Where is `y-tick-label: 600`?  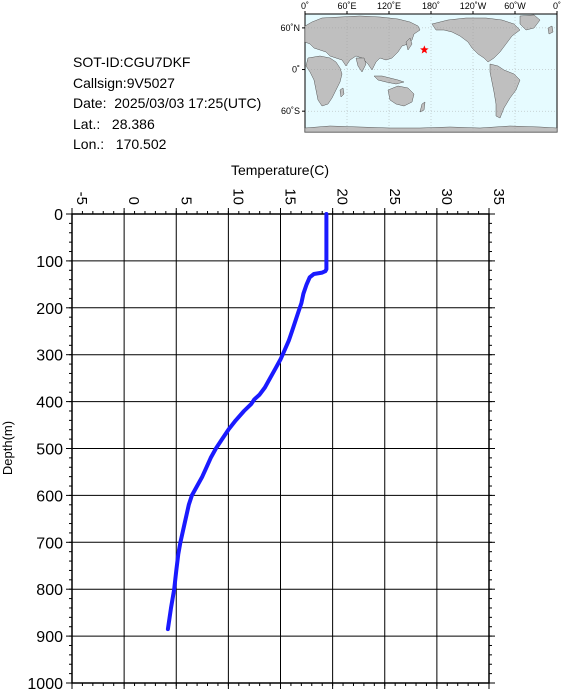
y-tick-label: 600 is located at coordinates (49, 496).